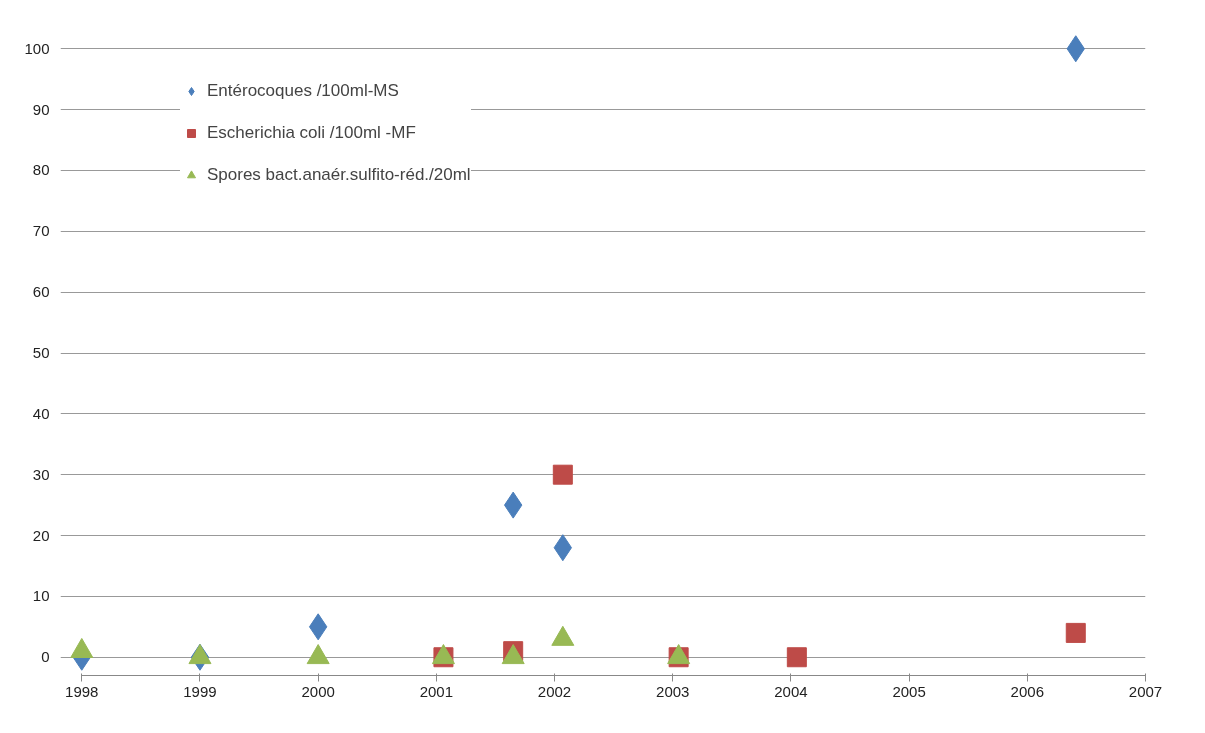 Image resolution: width=1205 pixels, height=733 pixels. I want to click on y-tick-label: 90, so click(41, 109).